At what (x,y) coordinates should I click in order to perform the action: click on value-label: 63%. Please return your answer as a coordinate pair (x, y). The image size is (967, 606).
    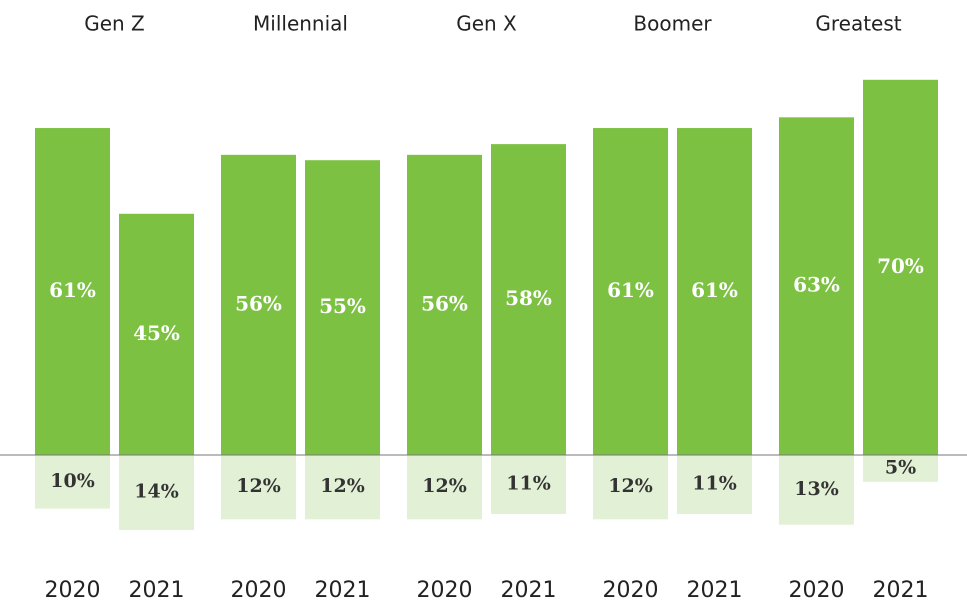
    Looking at the image, I should click on (816, 285).